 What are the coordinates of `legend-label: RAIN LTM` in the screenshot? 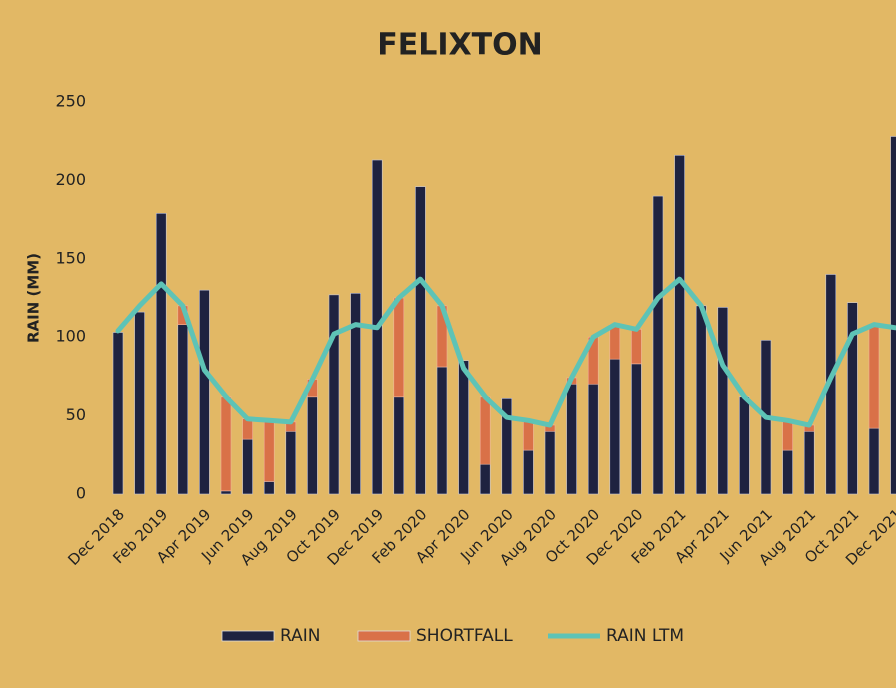 It's located at (645, 636).